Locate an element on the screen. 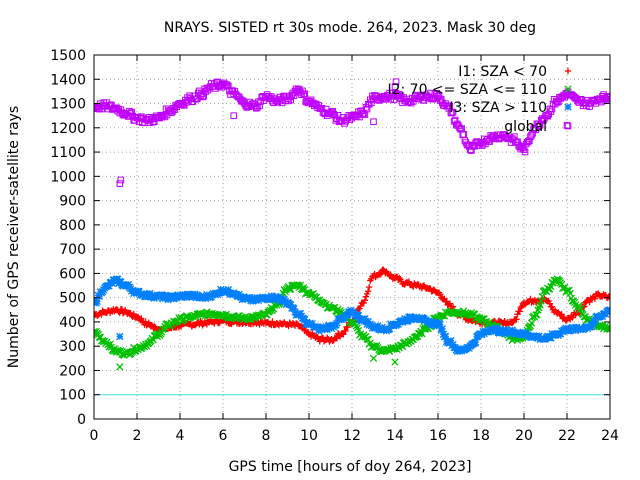 This screenshot has height=480, width=640. x-tick-label: 16 is located at coordinates (438, 436).